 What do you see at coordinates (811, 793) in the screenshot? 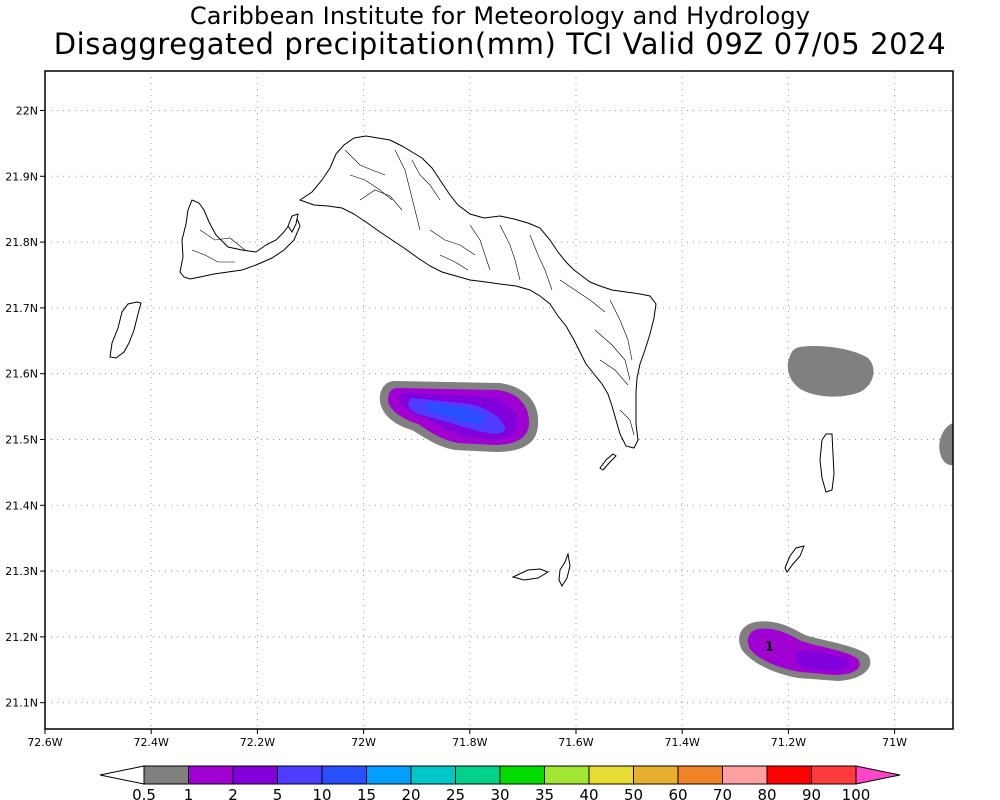
I see `colorbar-label: 90` at bounding box center [811, 793].